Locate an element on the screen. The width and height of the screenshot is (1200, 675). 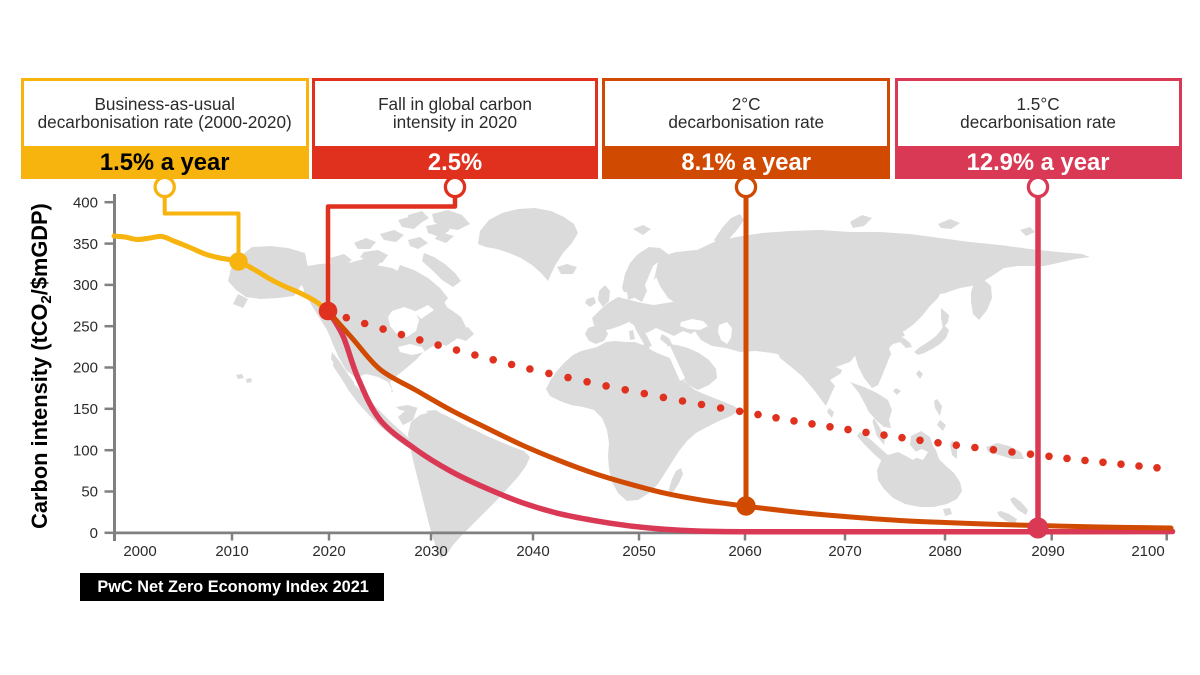
svg-text: 2030 is located at coordinates (430, 551).